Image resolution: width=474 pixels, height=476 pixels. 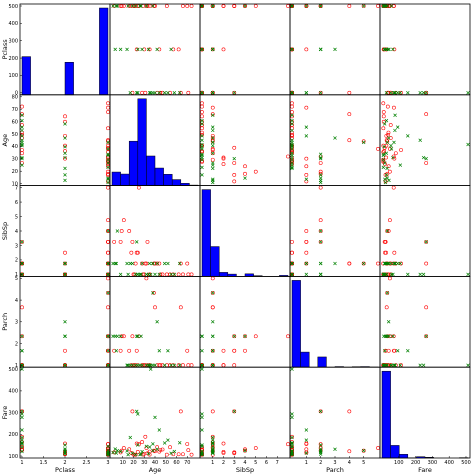 I want to click on x-tick-label-age: 20, so click(x=133, y=463).